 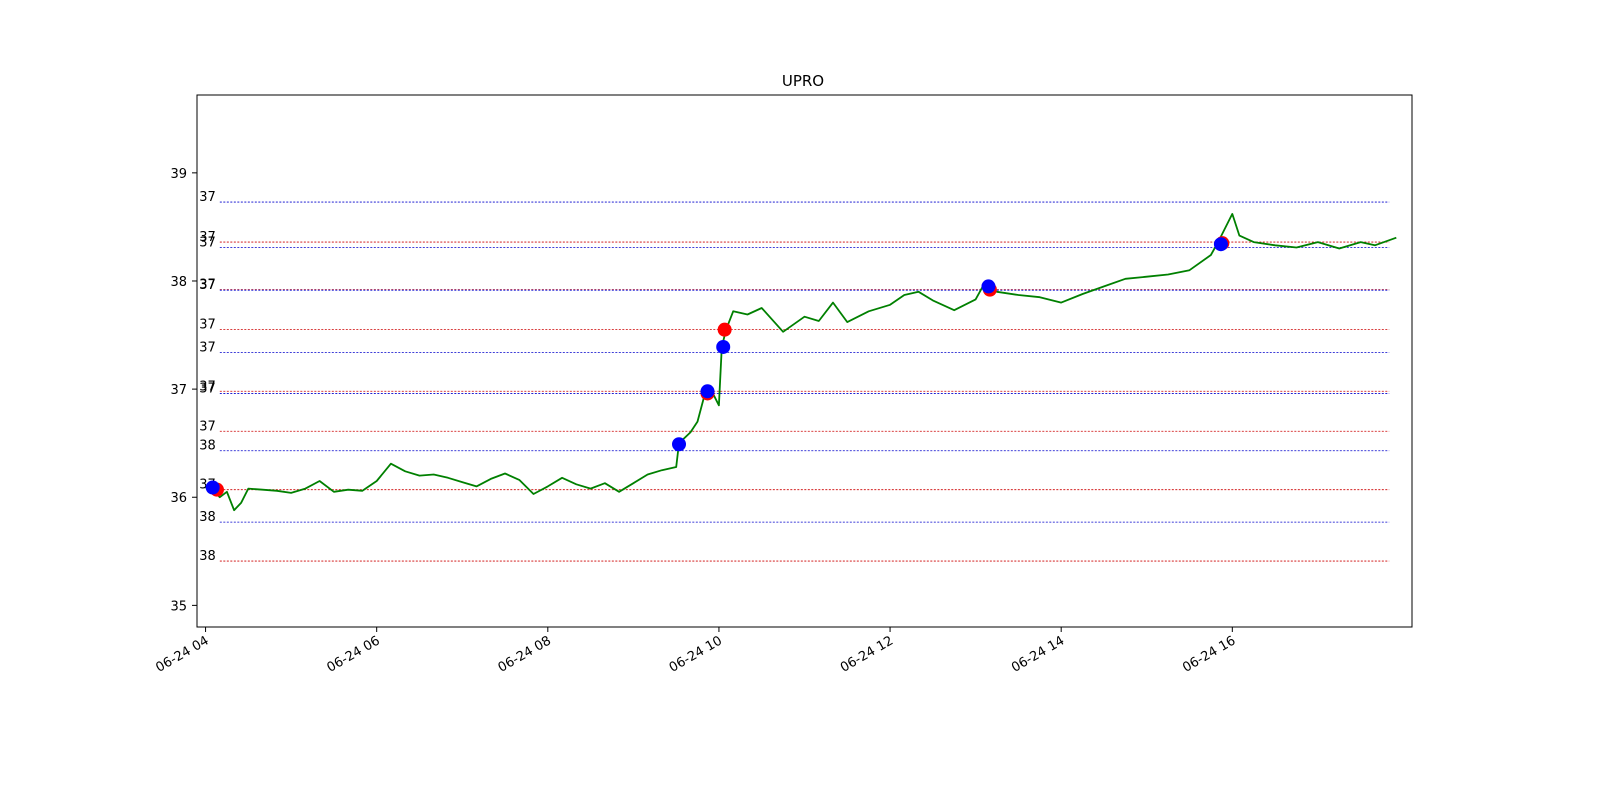 I want to click on x-tick-label: 06-24 04, so click(x=182, y=654).